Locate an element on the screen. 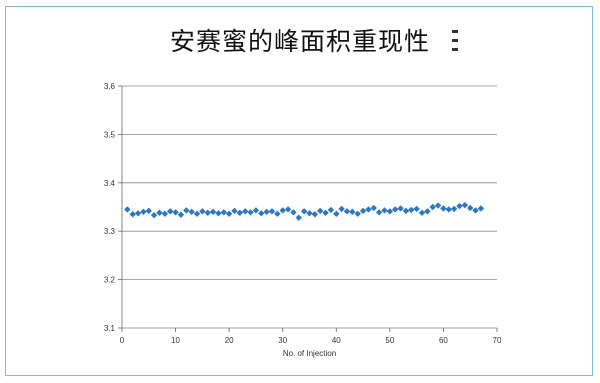  x-tick-label: 0 is located at coordinates (122, 340).